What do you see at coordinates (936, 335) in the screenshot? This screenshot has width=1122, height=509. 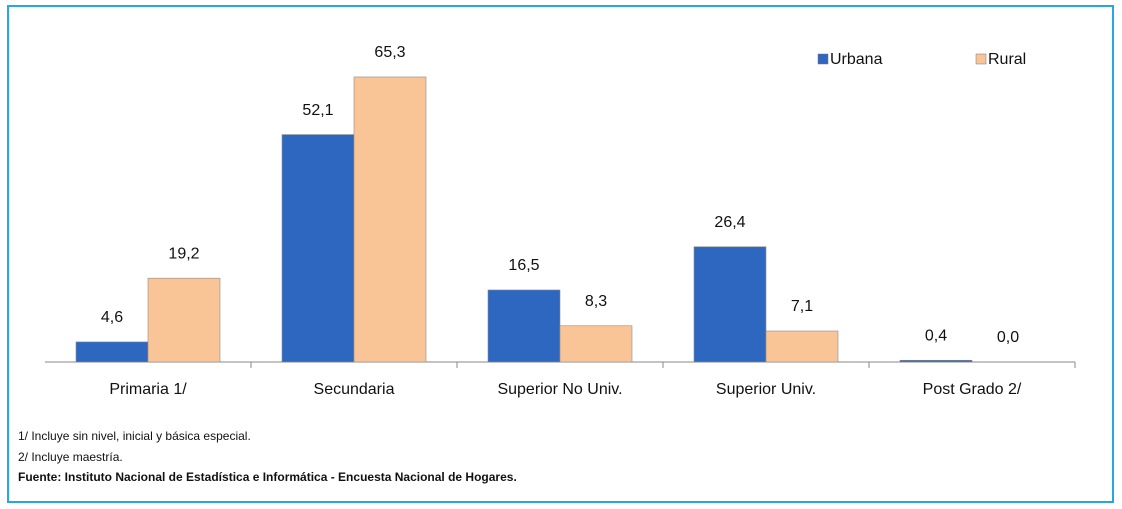 I see `data-label: 0,4` at bounding box center [936, 335].